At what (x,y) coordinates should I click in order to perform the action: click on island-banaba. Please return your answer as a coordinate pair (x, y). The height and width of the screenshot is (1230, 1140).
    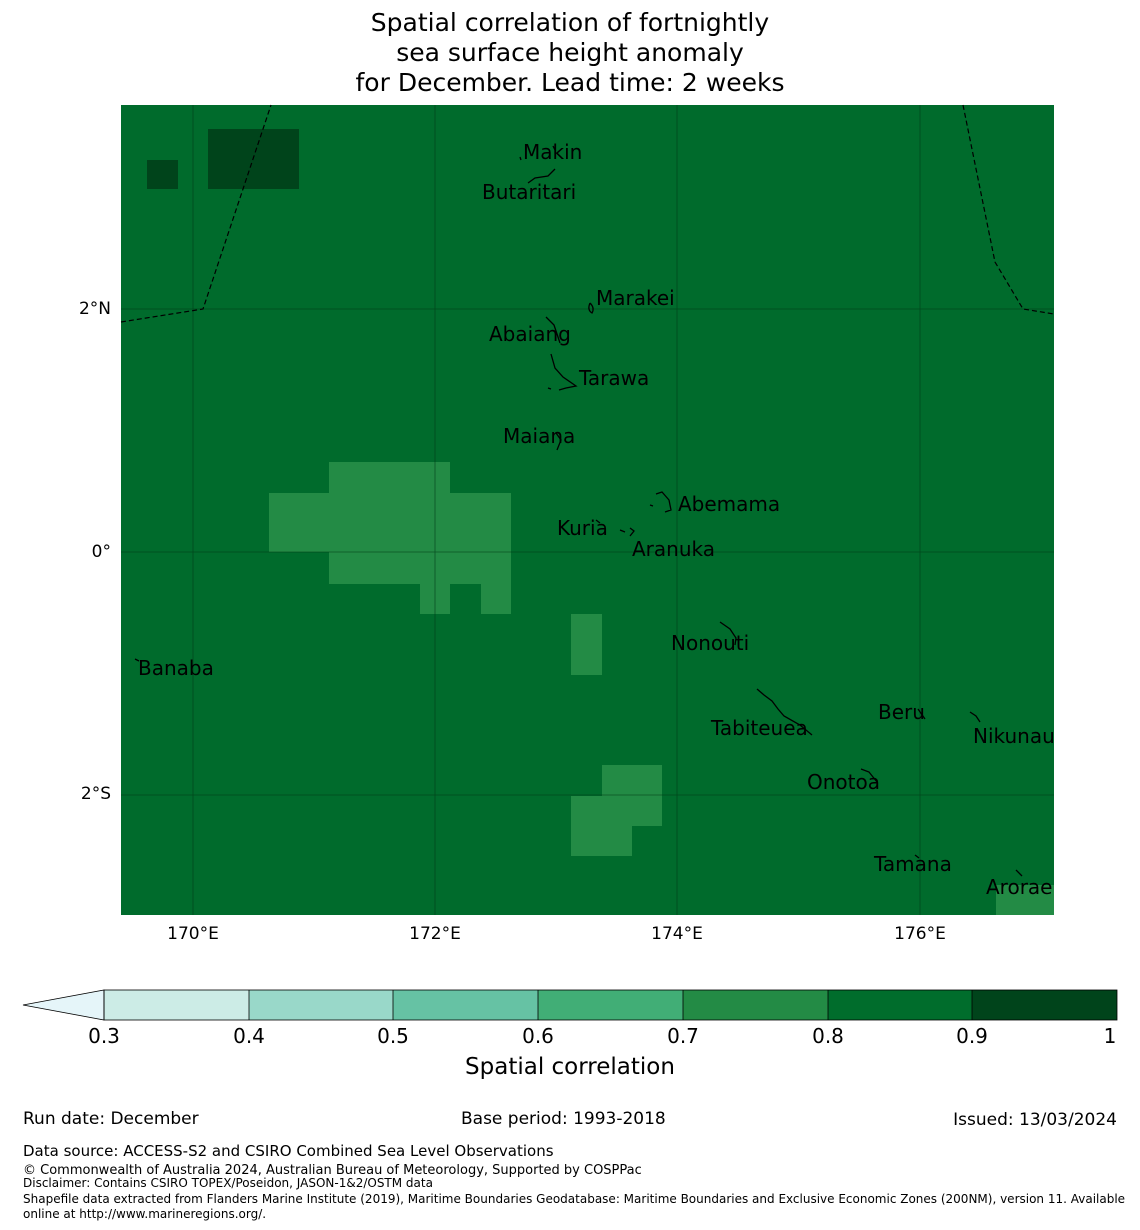
    Looking at the image, I should click on (137, 660).